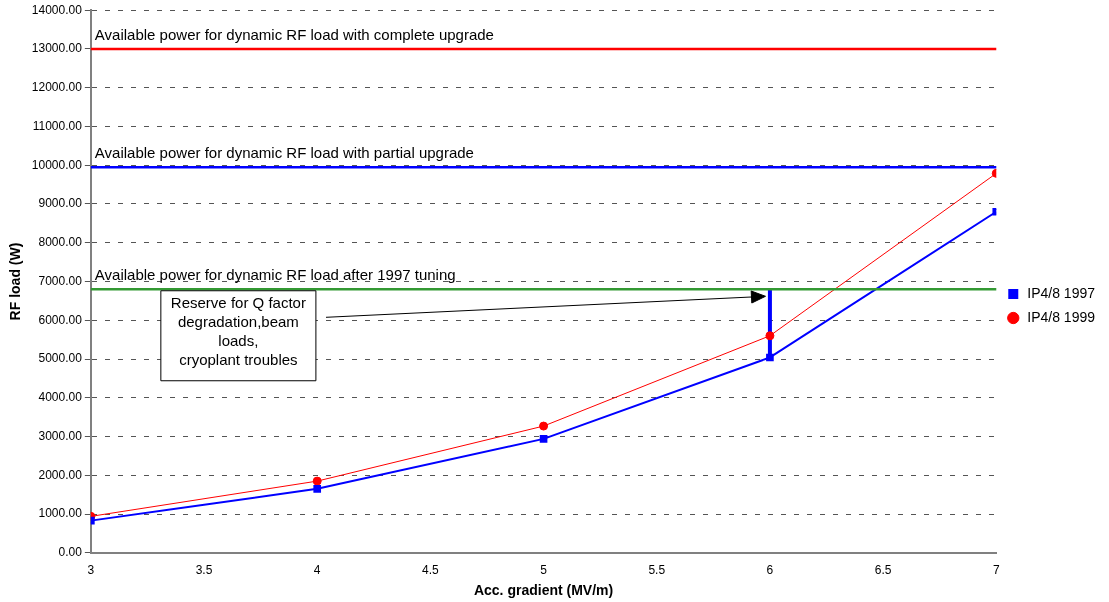 Image resolution: width=1109 pixels, height=602 pixels. I want to click on y-tick-label: 14000.00, so click(57, 9).